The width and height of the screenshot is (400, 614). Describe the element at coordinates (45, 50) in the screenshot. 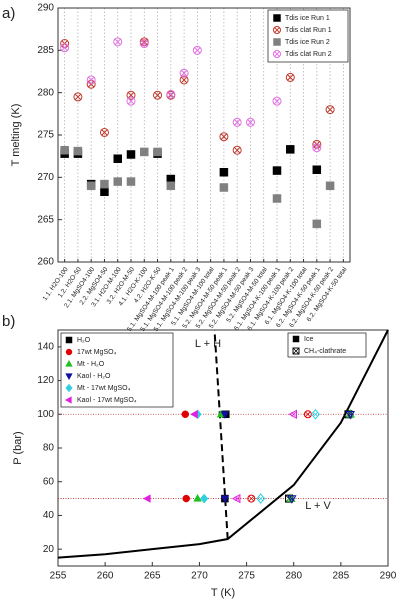

I see `y-tick-label: 285` at that location.